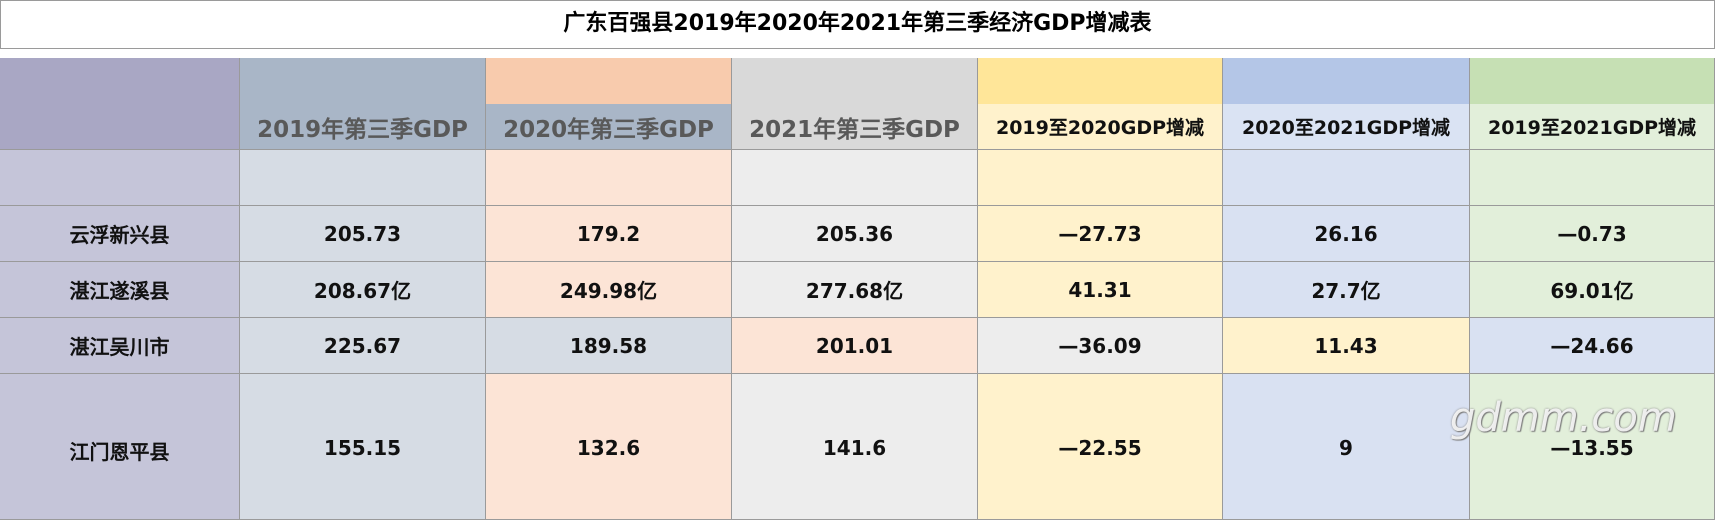 The image size is (1719, 520). I want to click on value-cell: —36.09, so click(1100, 346).